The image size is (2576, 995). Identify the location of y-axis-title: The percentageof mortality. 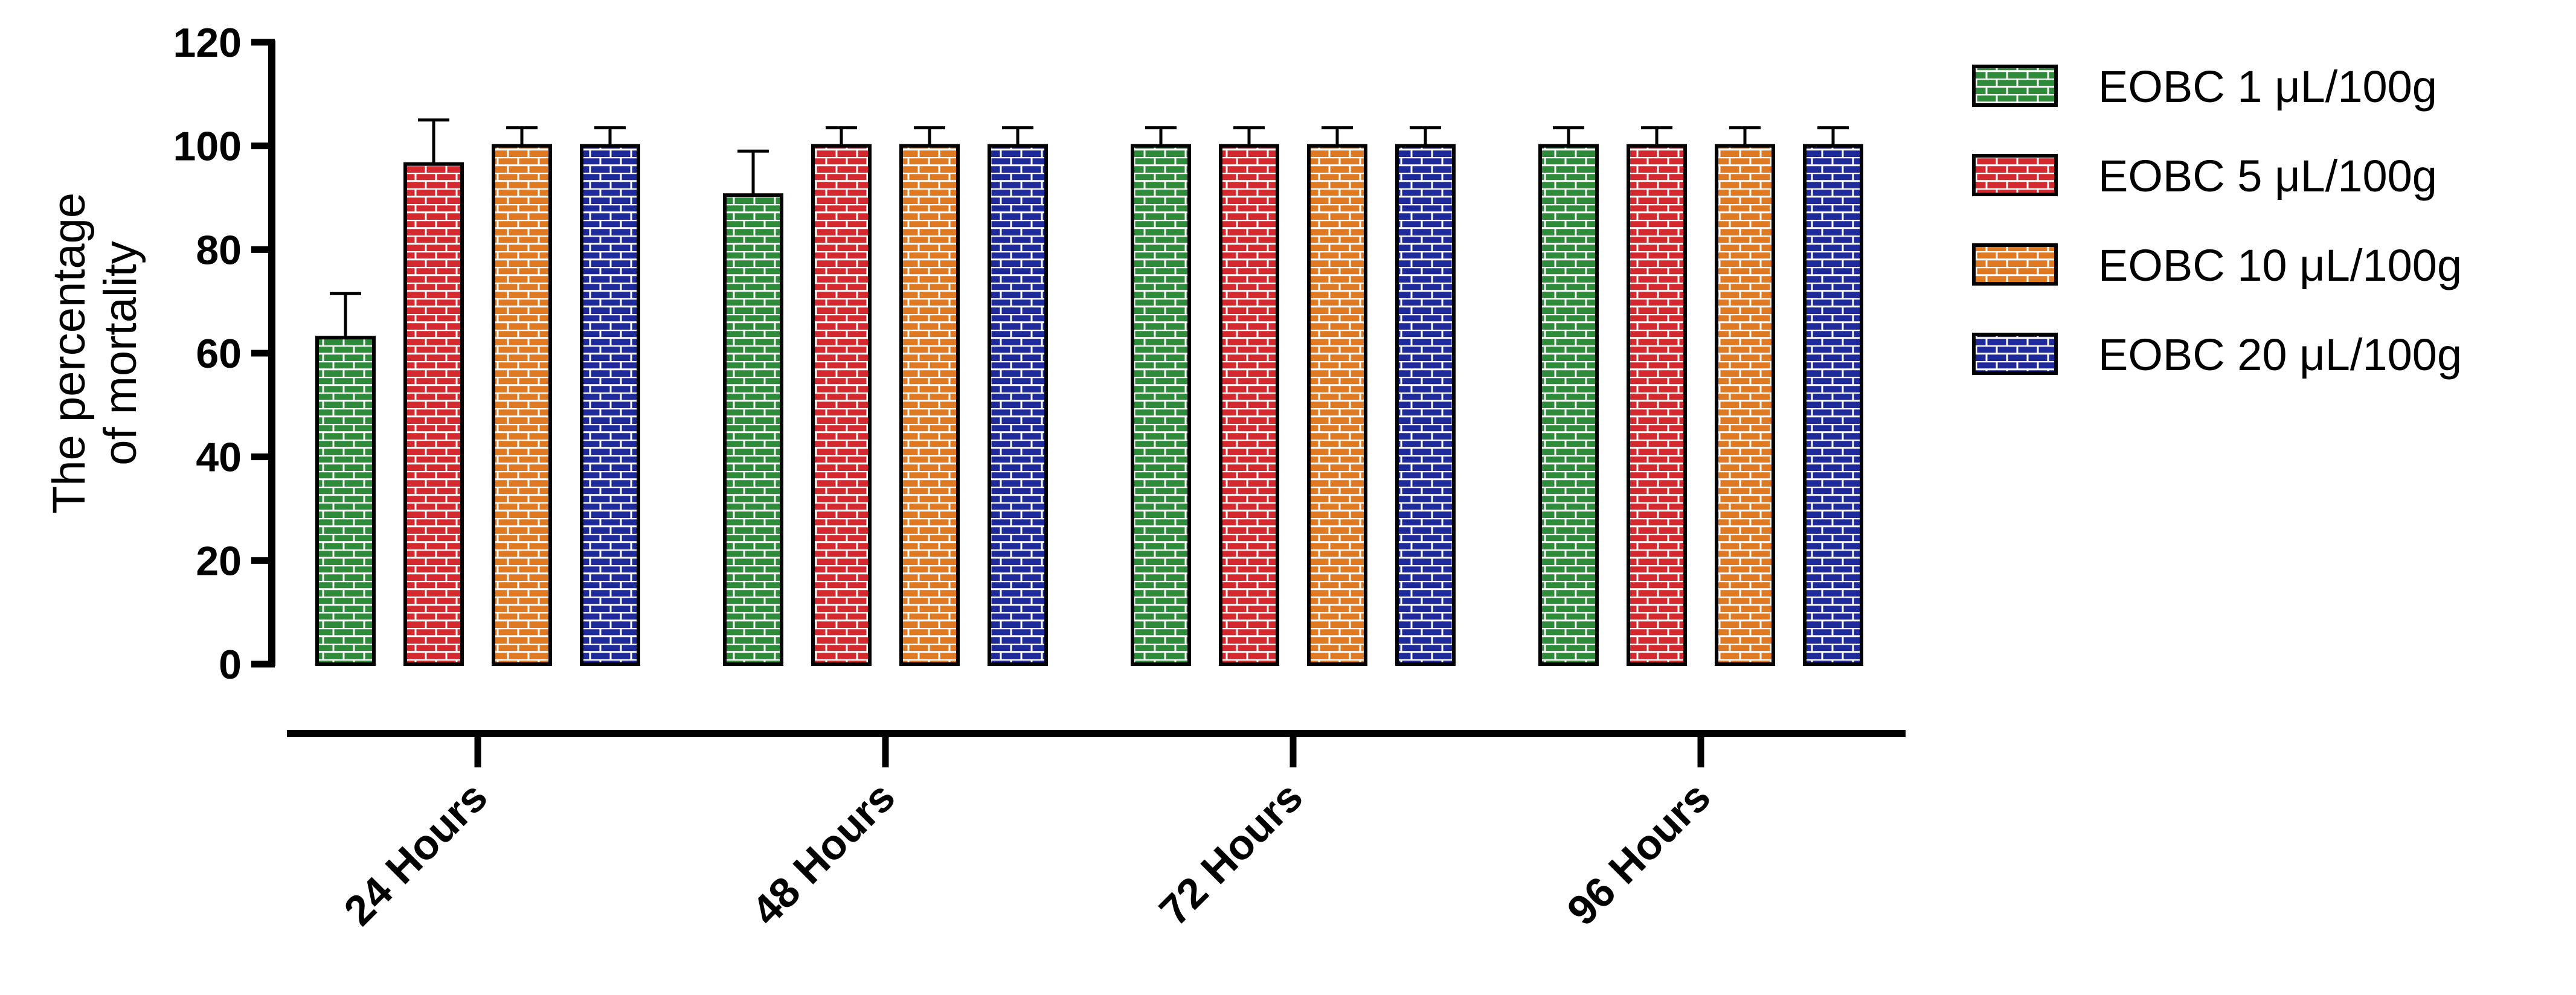
(94, 353).